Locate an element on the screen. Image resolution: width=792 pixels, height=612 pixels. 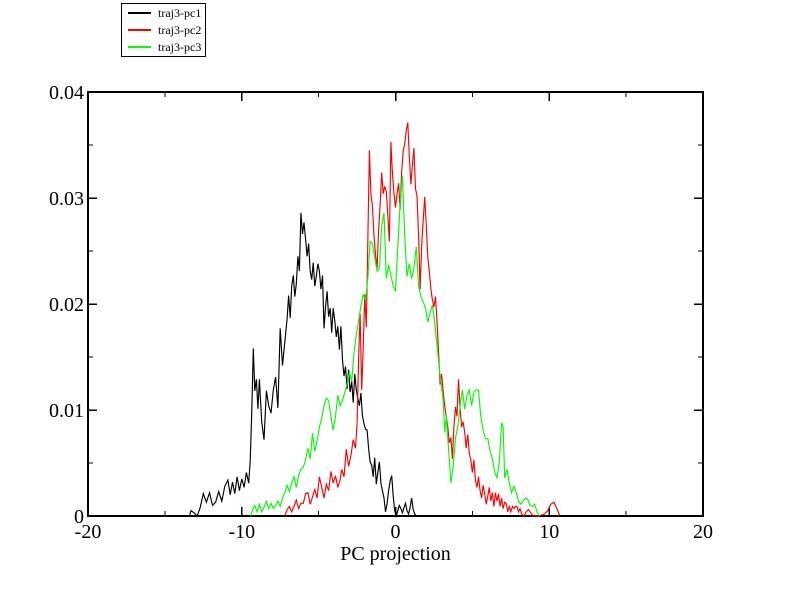
x-tick-label: 10 is located at coordinates (549, 532).